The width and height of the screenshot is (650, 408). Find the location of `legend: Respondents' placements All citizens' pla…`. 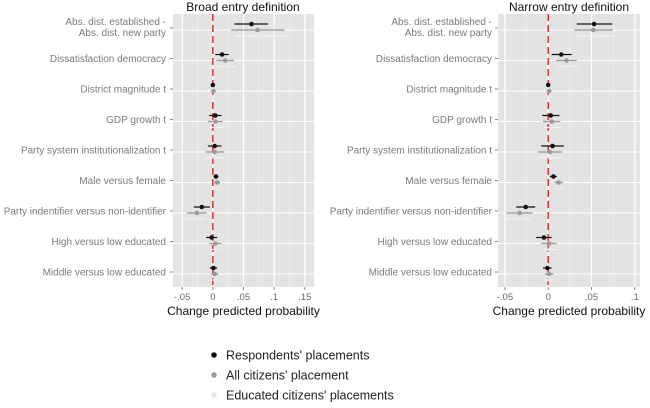

legend: Respondents' placements All citizens' pla… is located at coordinates (302, 376).